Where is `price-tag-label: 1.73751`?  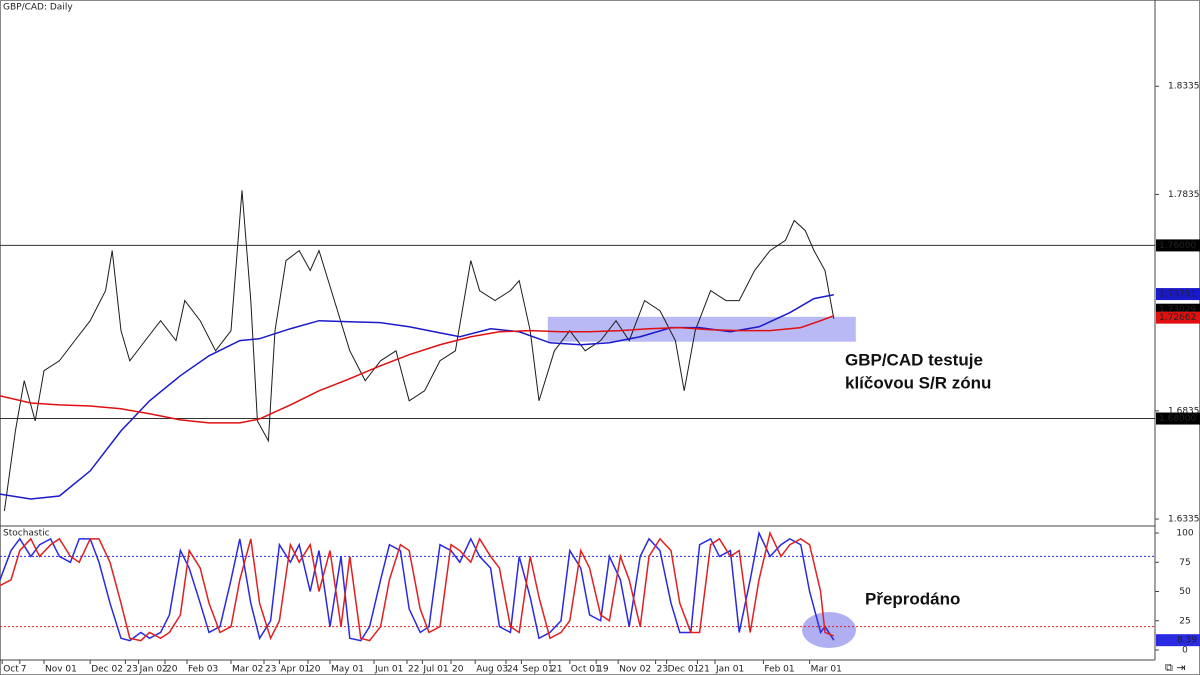 price-tag-label: 1.73751 is located at coordinates (1177, 295).